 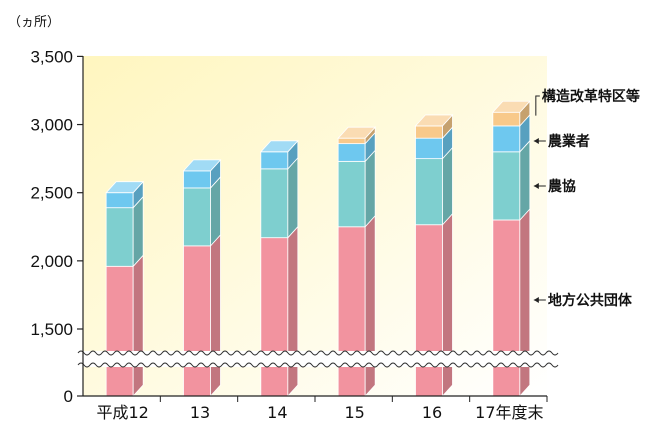 I want to click on axis-break, so click(x=318, y=359).